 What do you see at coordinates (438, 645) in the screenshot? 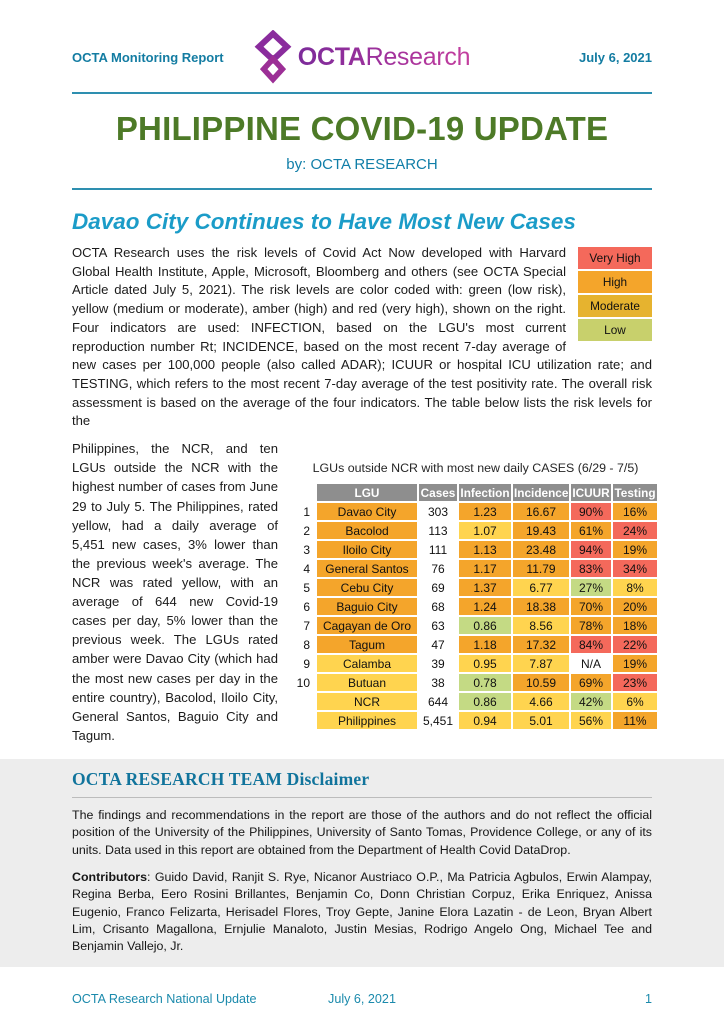
I see `cases-cell: 47` at bounding box center [438, 645].